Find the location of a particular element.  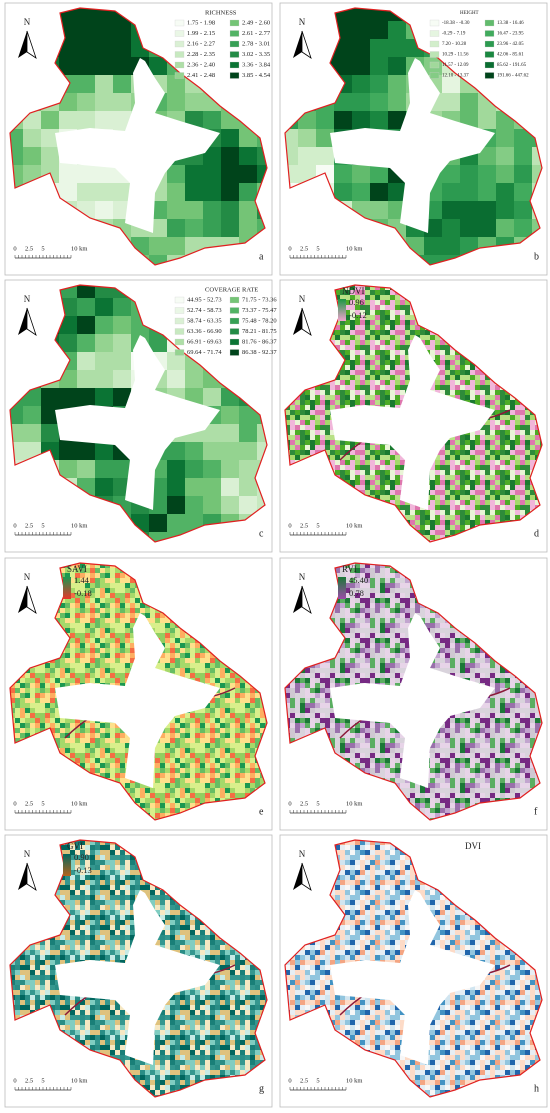

legend-label: 7.20 - 10.28 is located at coordinates (454, 44).